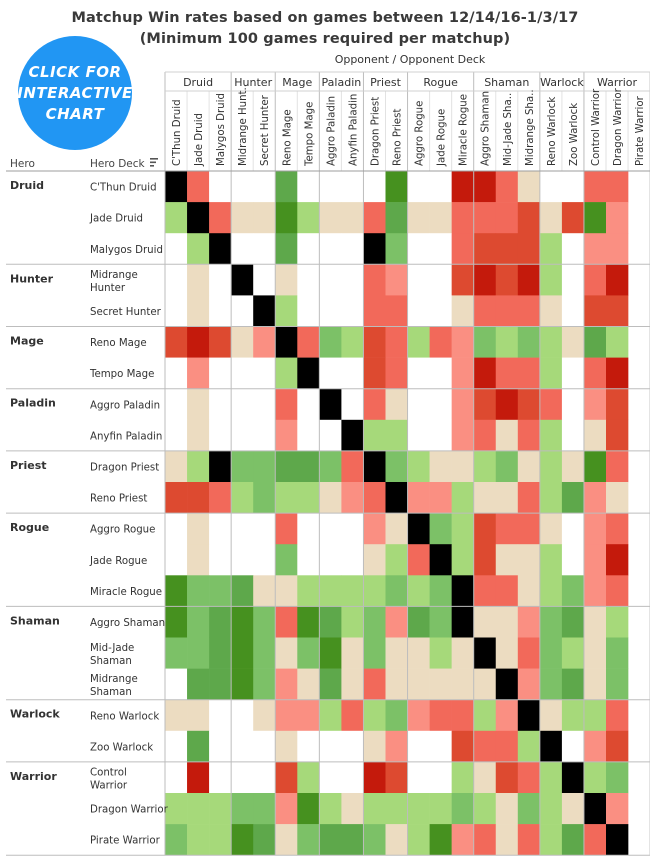 Image resolution: width=650 pixels, height=859 pixels. What do you see at coordinates (74, 93) in the screenshot?
I see `interactive-chart-button: CLICK FOR INTERACTIVE CHART` at bounding box center [74, 93].